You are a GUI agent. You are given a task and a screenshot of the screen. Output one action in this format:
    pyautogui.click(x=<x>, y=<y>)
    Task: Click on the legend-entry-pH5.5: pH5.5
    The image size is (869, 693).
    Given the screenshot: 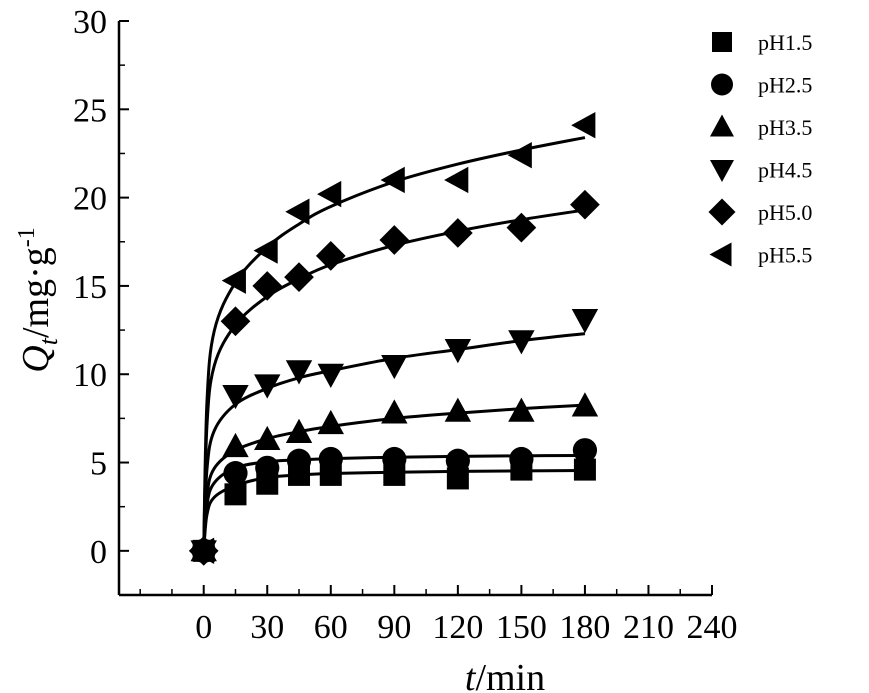 What is the action you would take?
    pyautogui.click(x=760, y=255)
    